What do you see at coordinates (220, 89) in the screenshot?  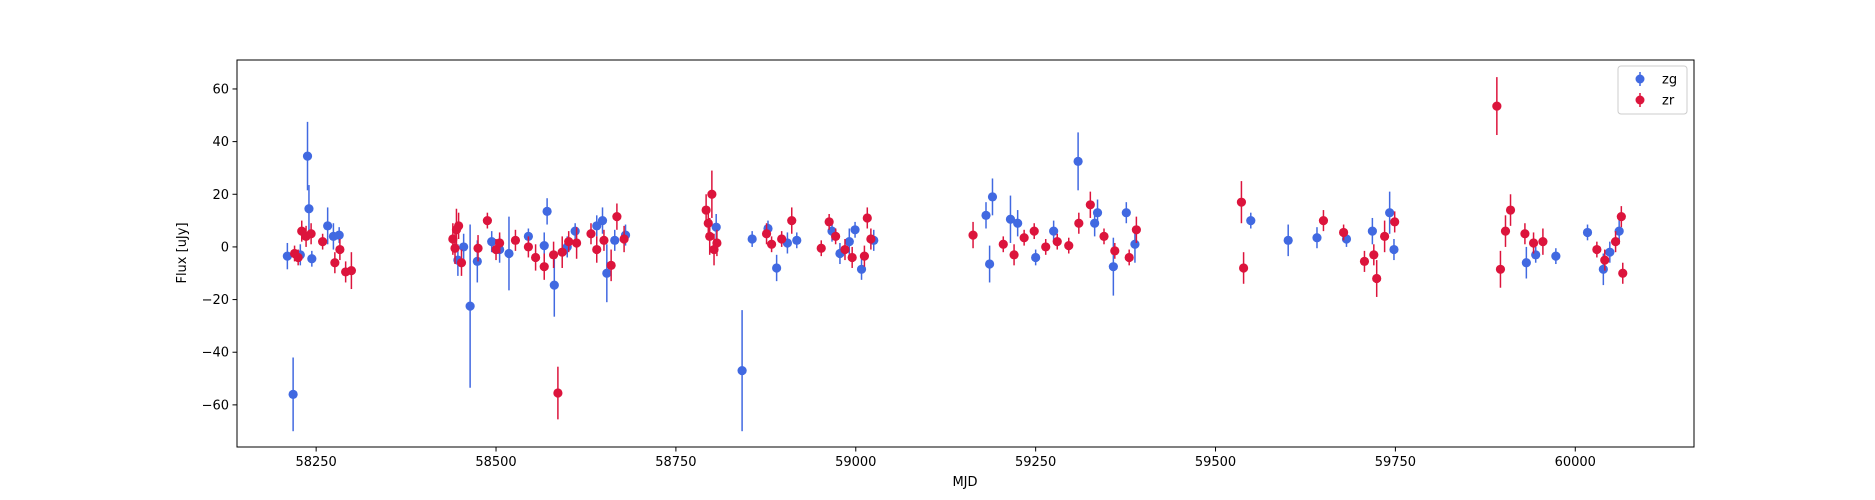 I see `y-tick-label: 60` at bounding box center [220, 89].